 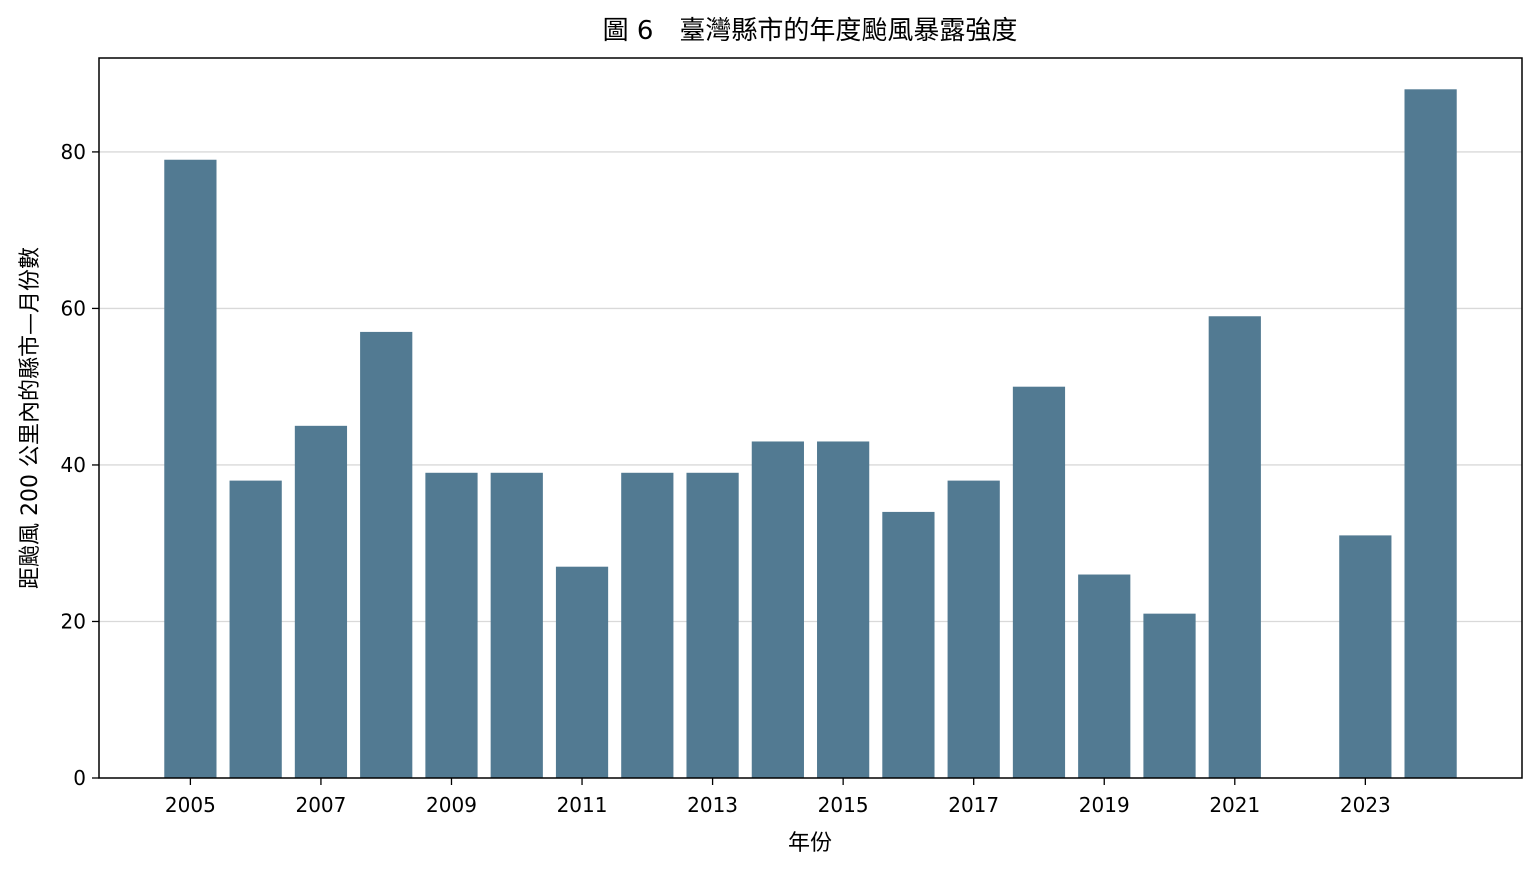 What do you see at coordinates (810, 31) in the screenshot?
I see `chart-title: 圖 6 臺灣縣市的年度颱風暴露強度` at bounding box center [810, 31].